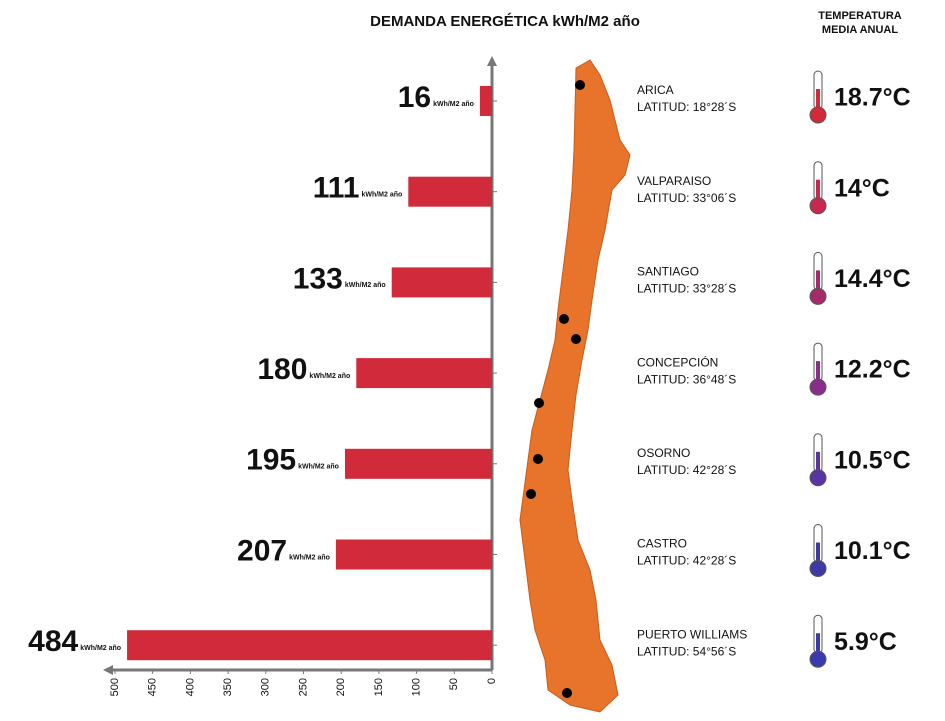 The image size is (945, 721). I want to click on map-shape, so click(575, 386).